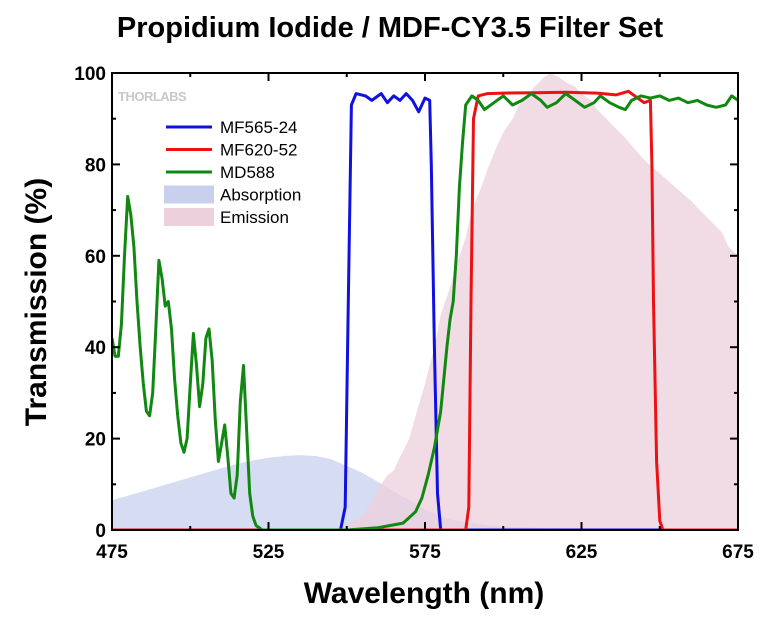  Describe the element at coordinates (390, 28) in the screenshot. I see `chart-title: Propidium Iodide / MDF-CY3.5 Filter Set` at that location.